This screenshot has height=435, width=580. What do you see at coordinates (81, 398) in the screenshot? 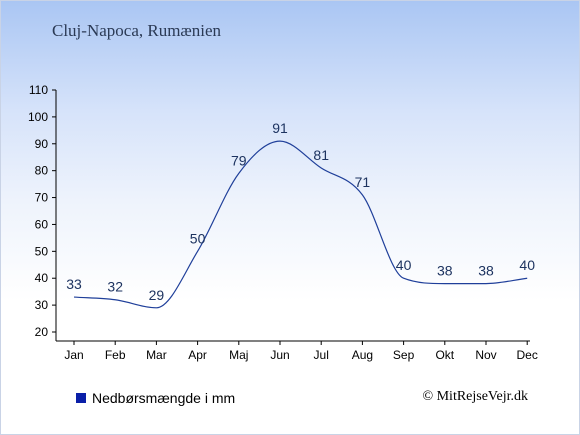
I see `legend-swatch` at bounding box center [81, 398].